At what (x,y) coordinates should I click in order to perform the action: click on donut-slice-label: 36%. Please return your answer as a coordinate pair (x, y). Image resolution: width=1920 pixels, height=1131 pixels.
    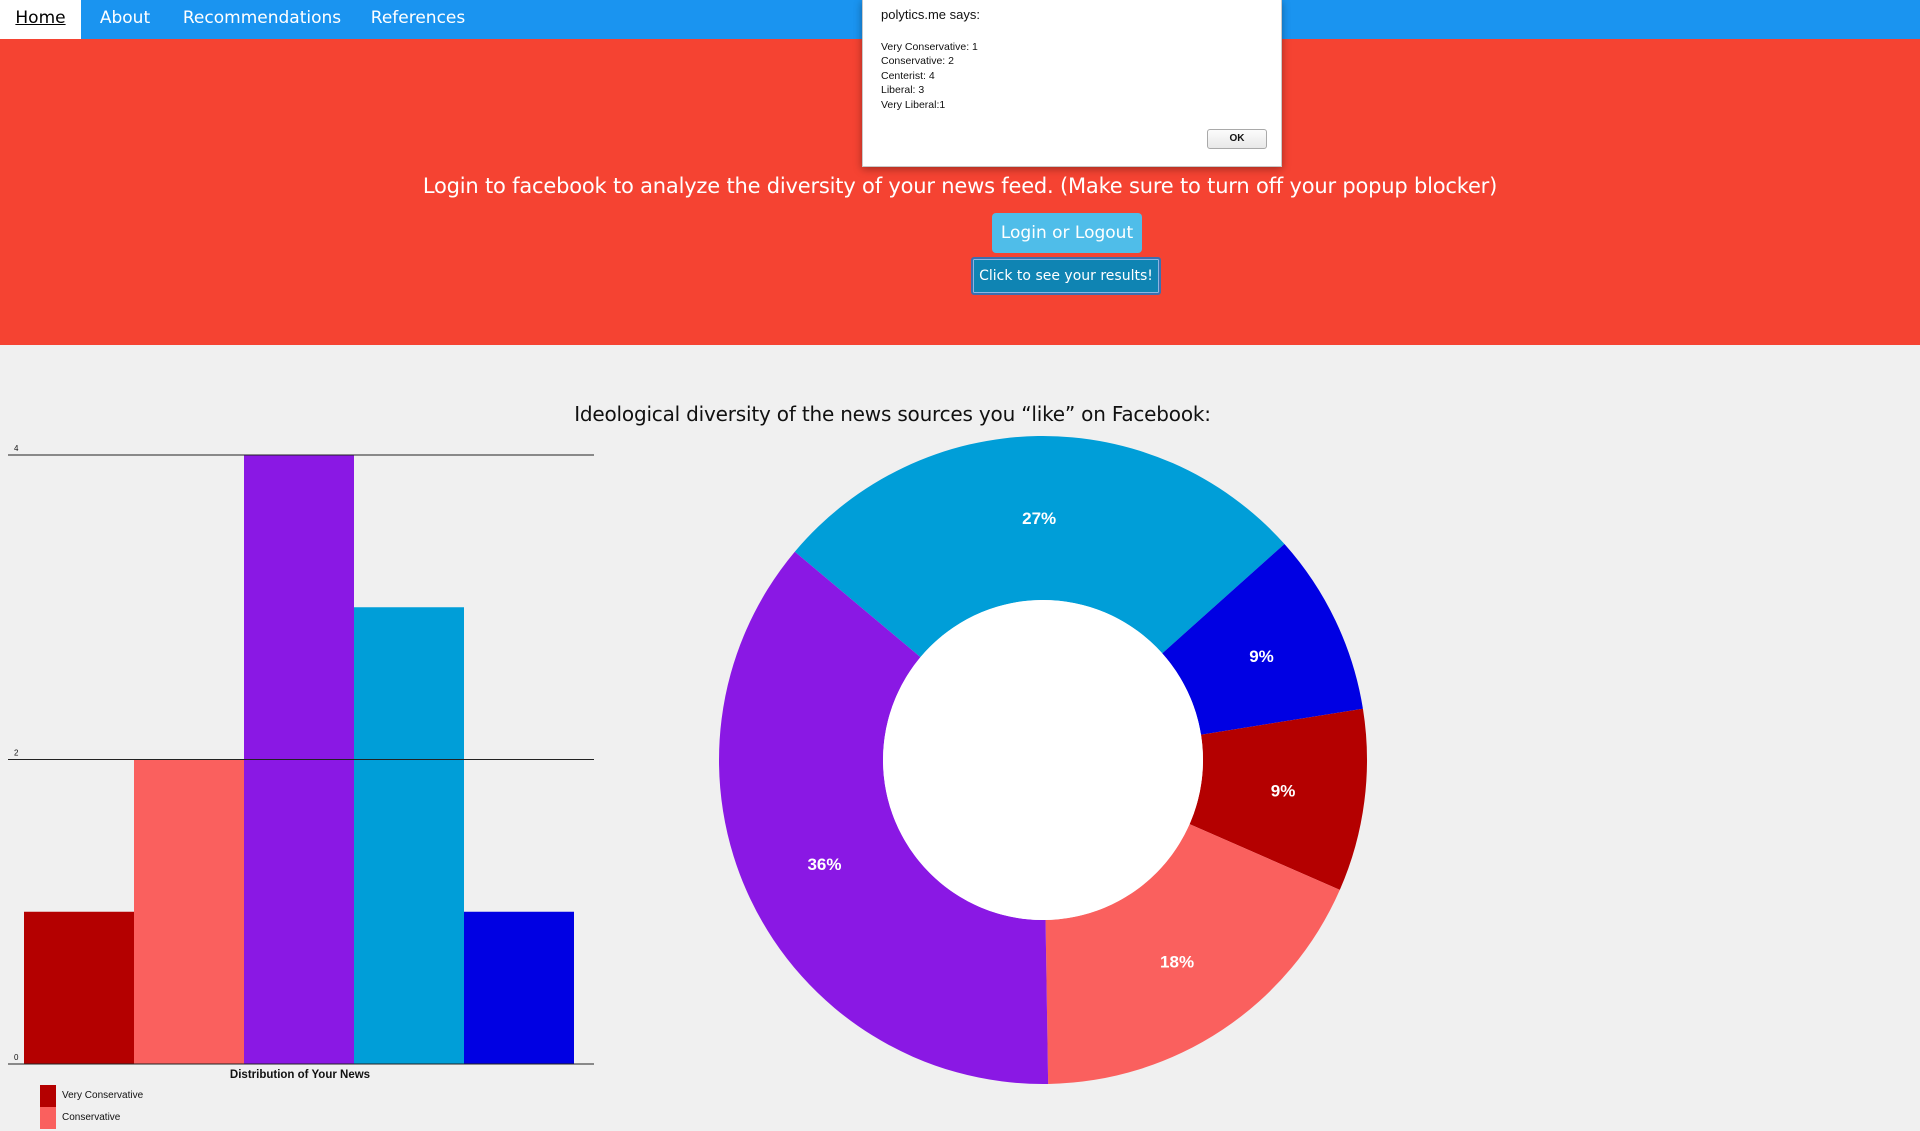
    Looking at the image, I should click on (824, 864).